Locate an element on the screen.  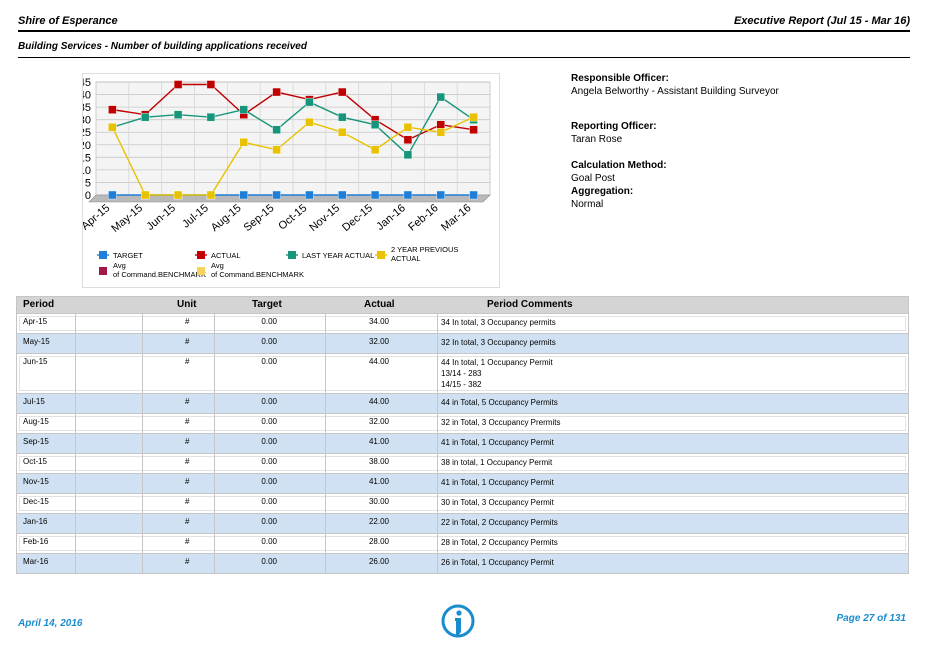
cell-comments: 41 in Total, 1 Occupancy Permit is located at coordinates (497, 482).